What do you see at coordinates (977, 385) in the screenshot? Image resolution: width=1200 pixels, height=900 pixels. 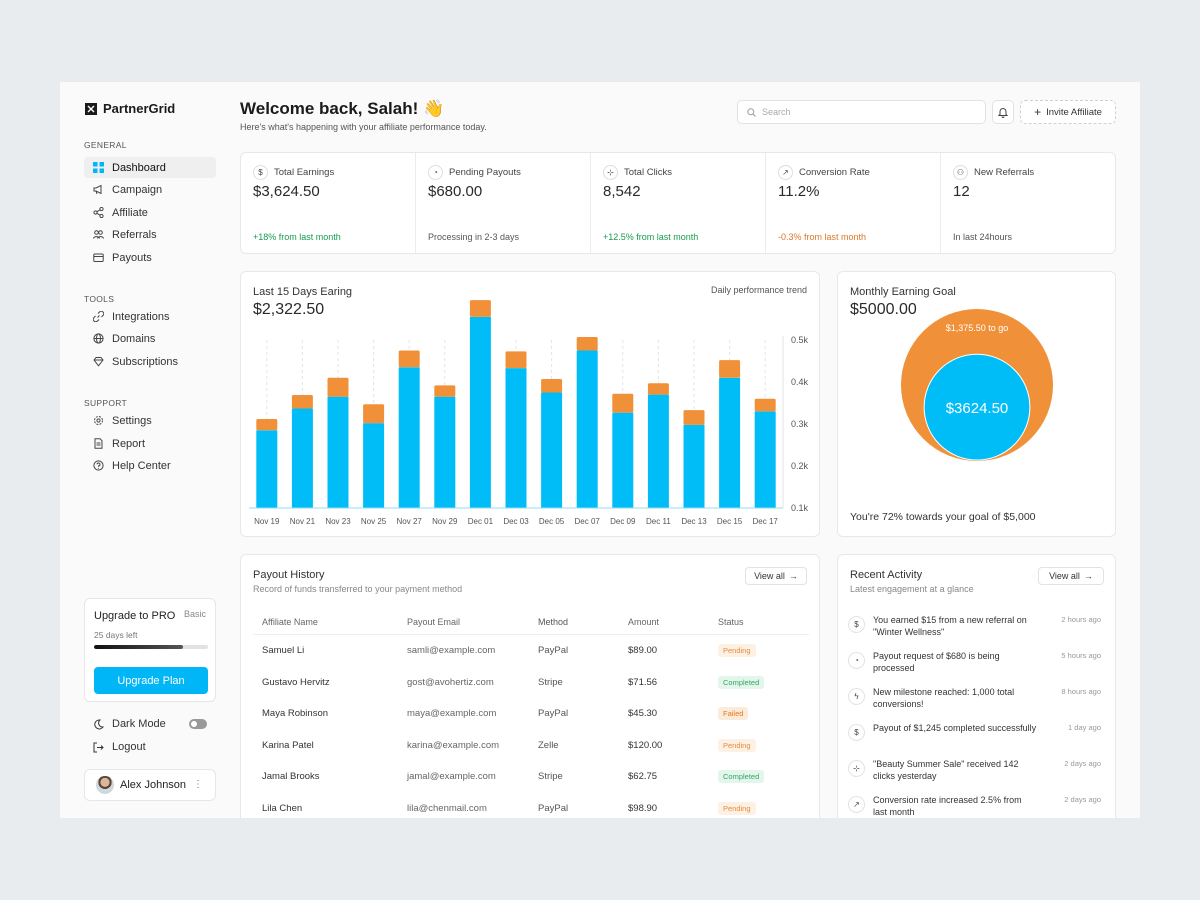 I see `goal-chart: $1,375.50 to go $3624.50` at bounding box center [977, 385].